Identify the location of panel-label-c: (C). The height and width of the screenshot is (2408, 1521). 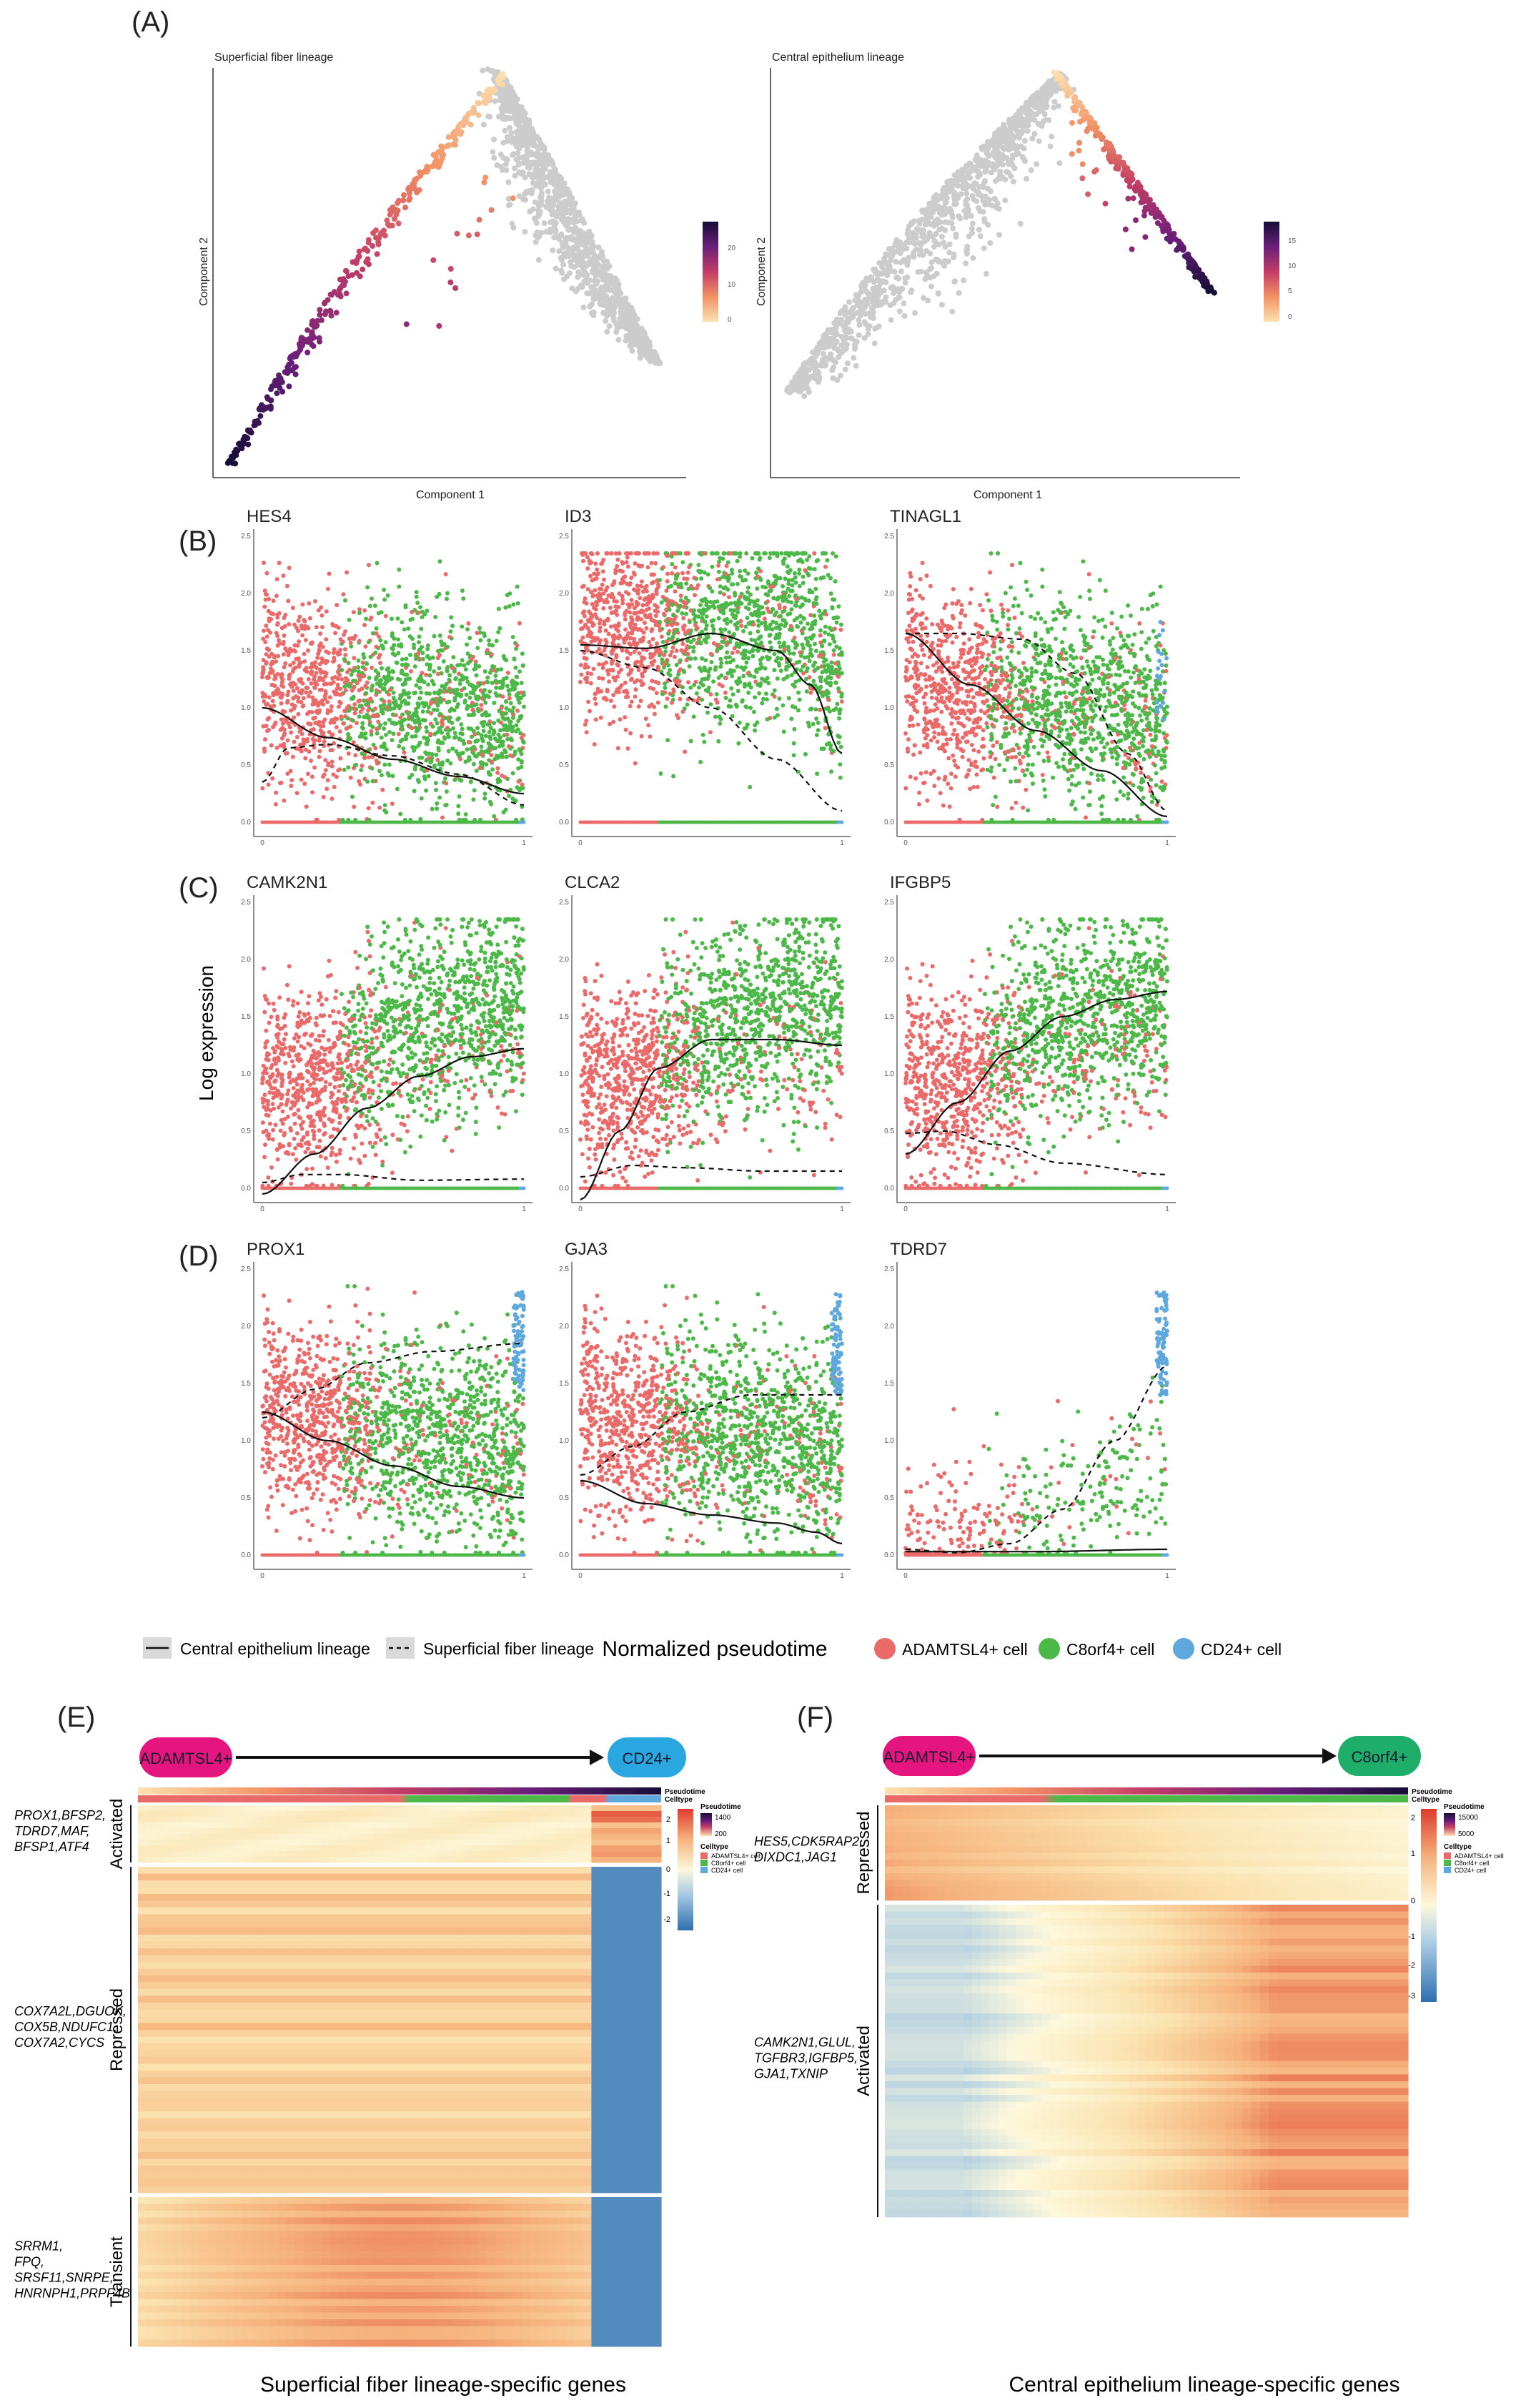
(199, 888).